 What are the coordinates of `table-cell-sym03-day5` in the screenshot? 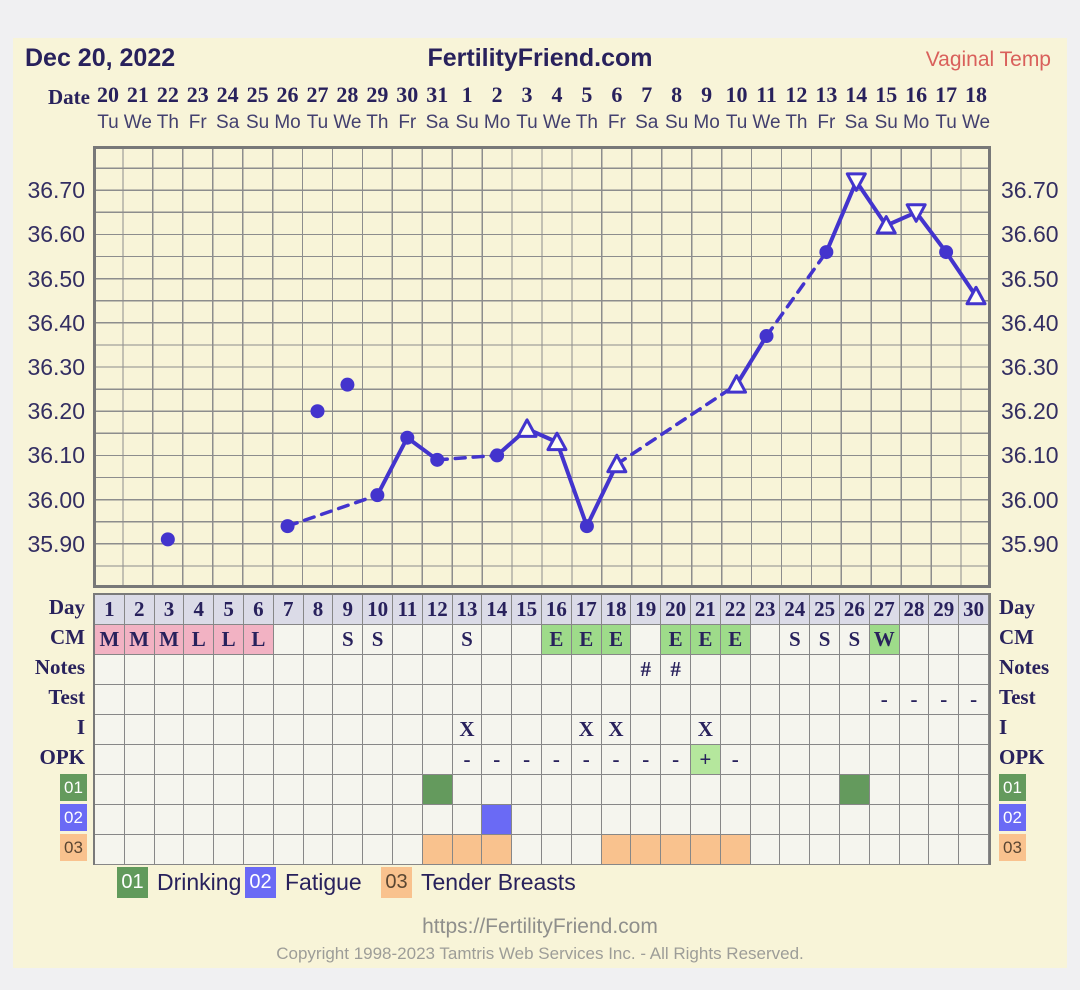 It's located at (229, 850).